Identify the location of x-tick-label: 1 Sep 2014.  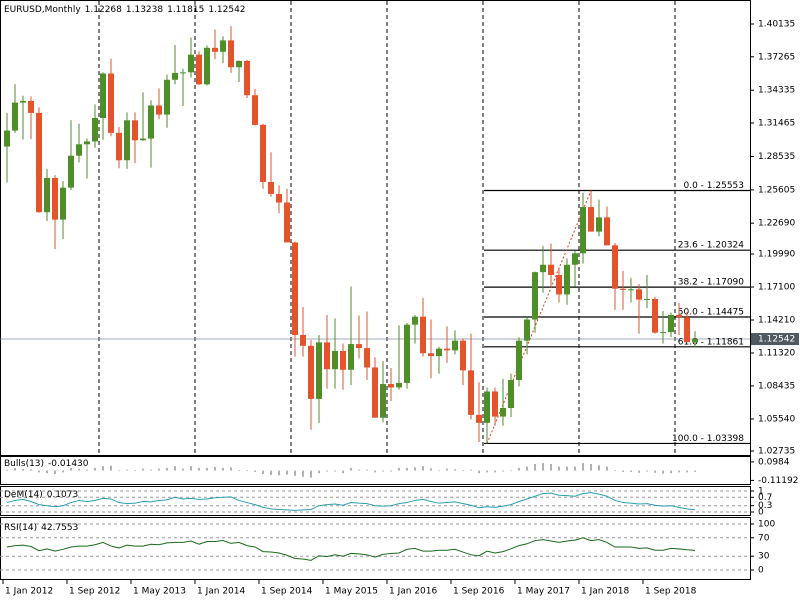
(287, 592).